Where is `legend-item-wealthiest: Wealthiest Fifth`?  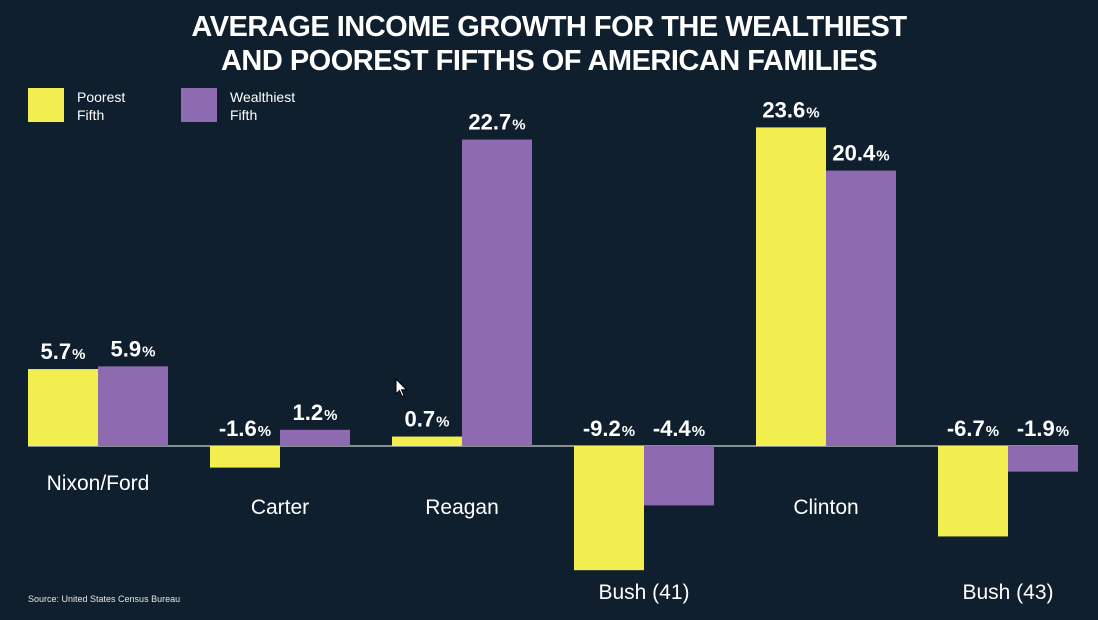
legend-item-wealthiest: Wealthiest Fifth is located at coordinates (250, 106).